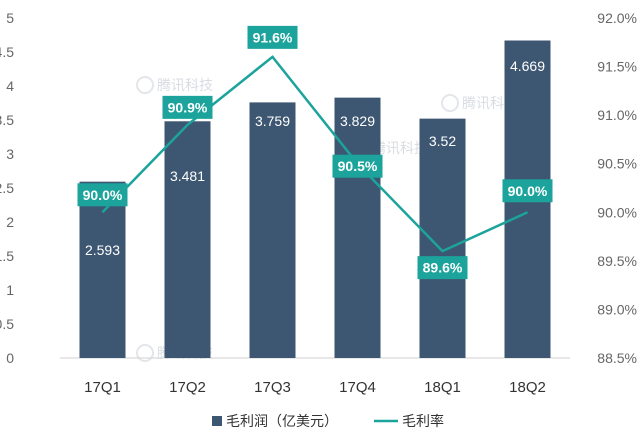  What do you see at coordinates (10, 154) in the screenshot?
I see `left-tick-label: 3` at bounding box center [10, 154].